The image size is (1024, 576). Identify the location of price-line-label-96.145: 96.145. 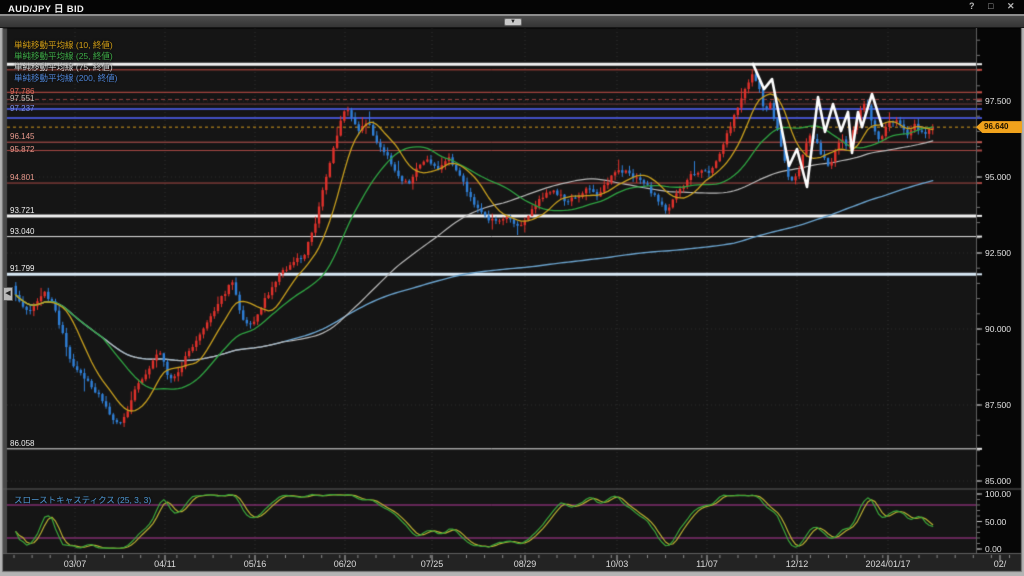
(22, 137).